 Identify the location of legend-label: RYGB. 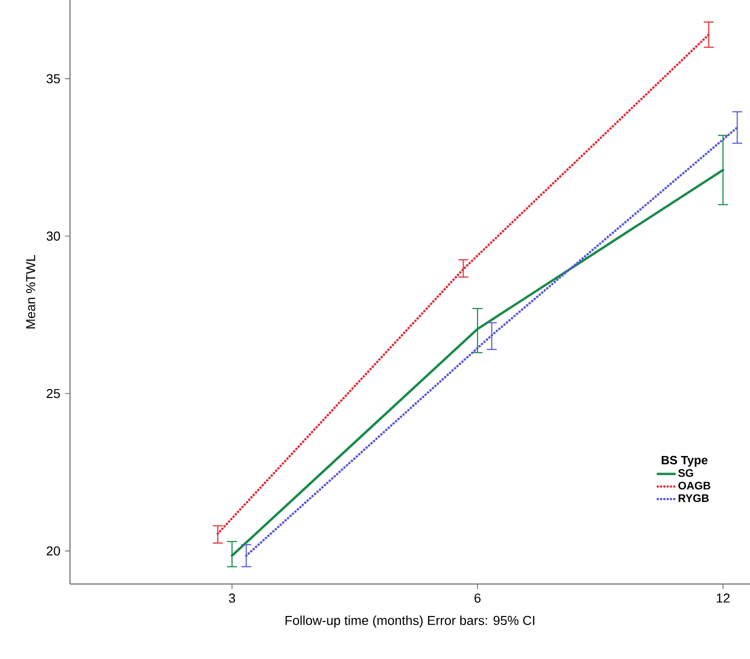
(693, 498).